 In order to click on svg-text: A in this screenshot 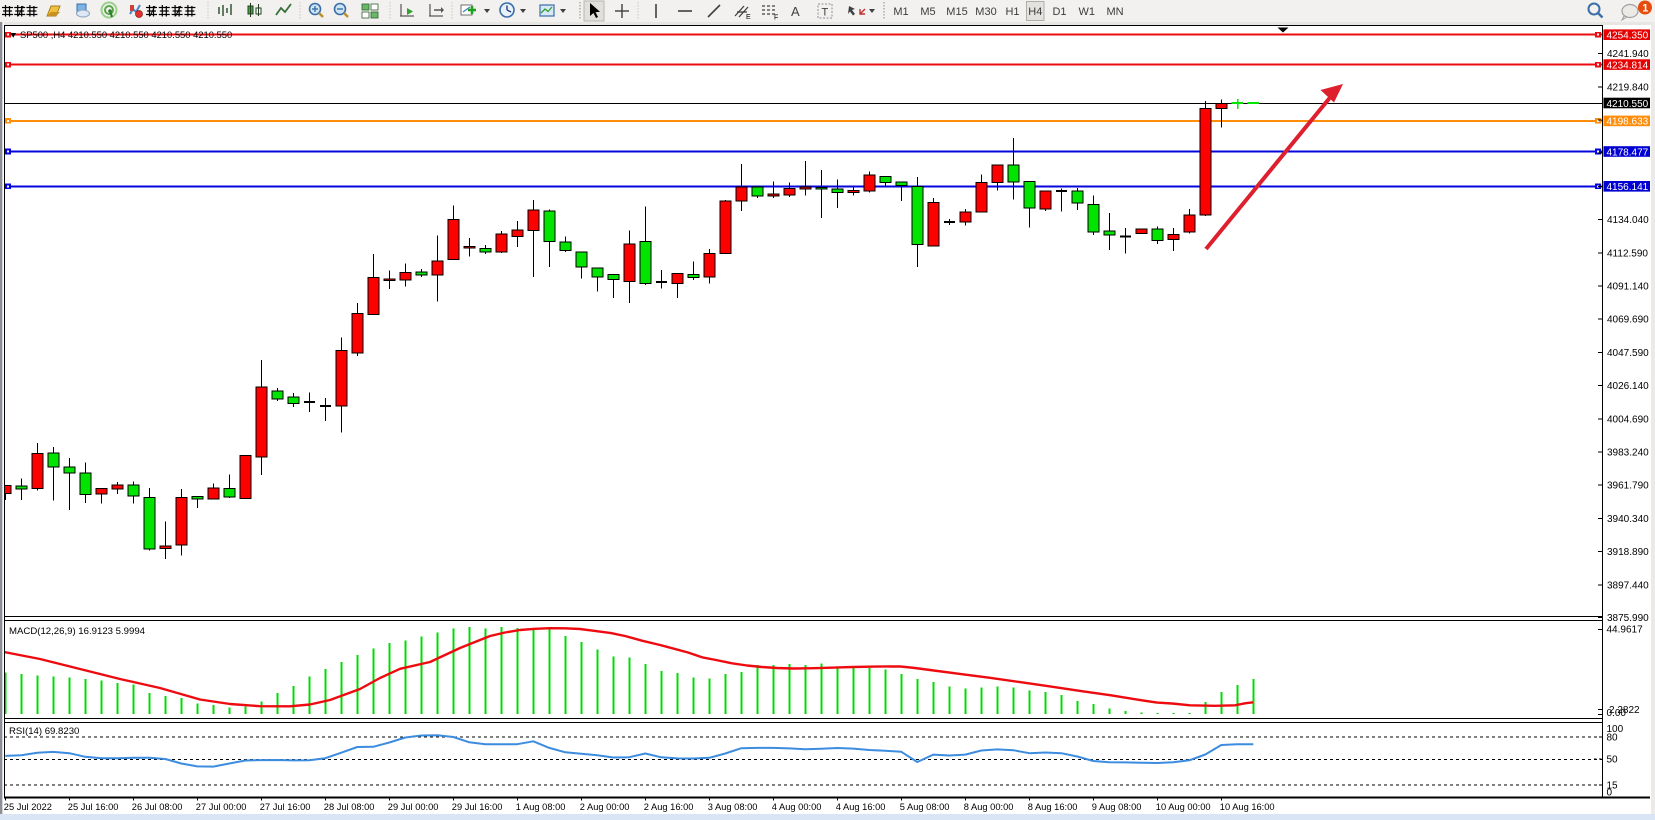, I will do `click(795, 11)`.